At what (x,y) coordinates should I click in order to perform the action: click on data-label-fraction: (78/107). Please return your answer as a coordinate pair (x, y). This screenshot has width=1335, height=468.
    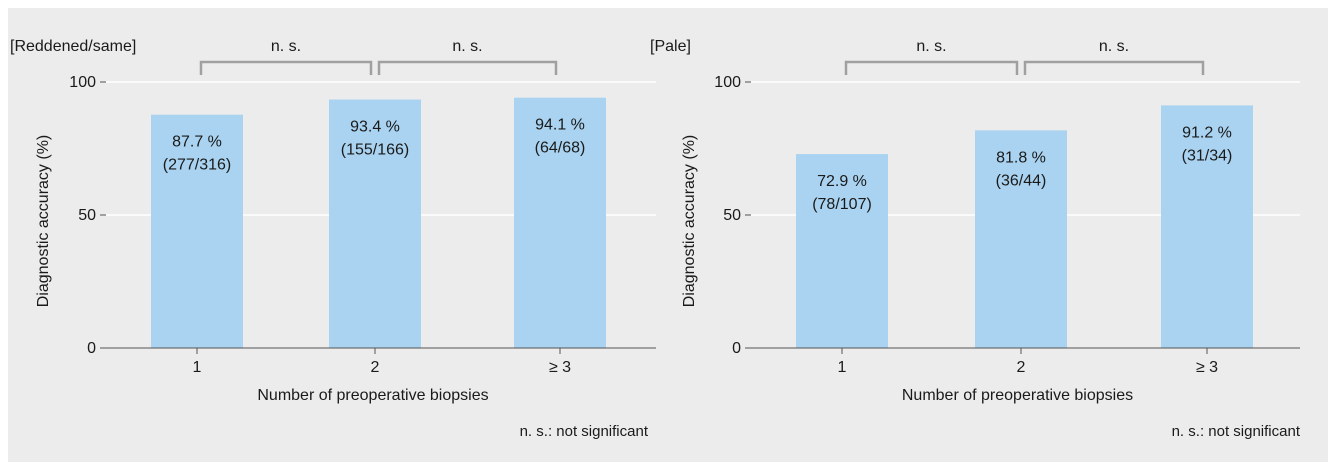
    Looking at the image, I should click on (842, 204).